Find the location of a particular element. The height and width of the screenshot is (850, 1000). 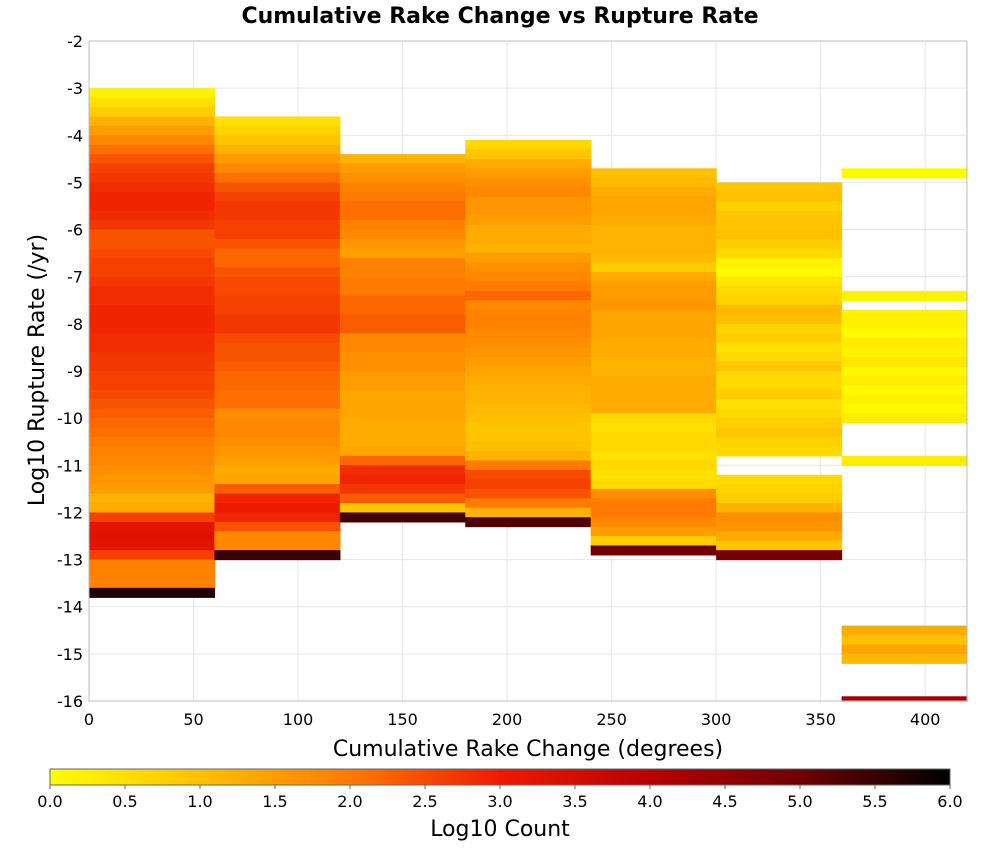

y-tick-label: -14 is located at coordinates (70, 607).